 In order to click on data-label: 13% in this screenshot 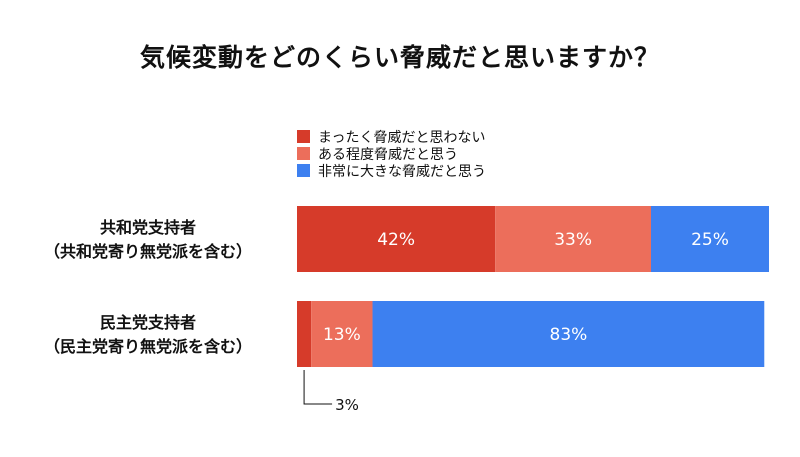, I will do `click(342, 335)`.